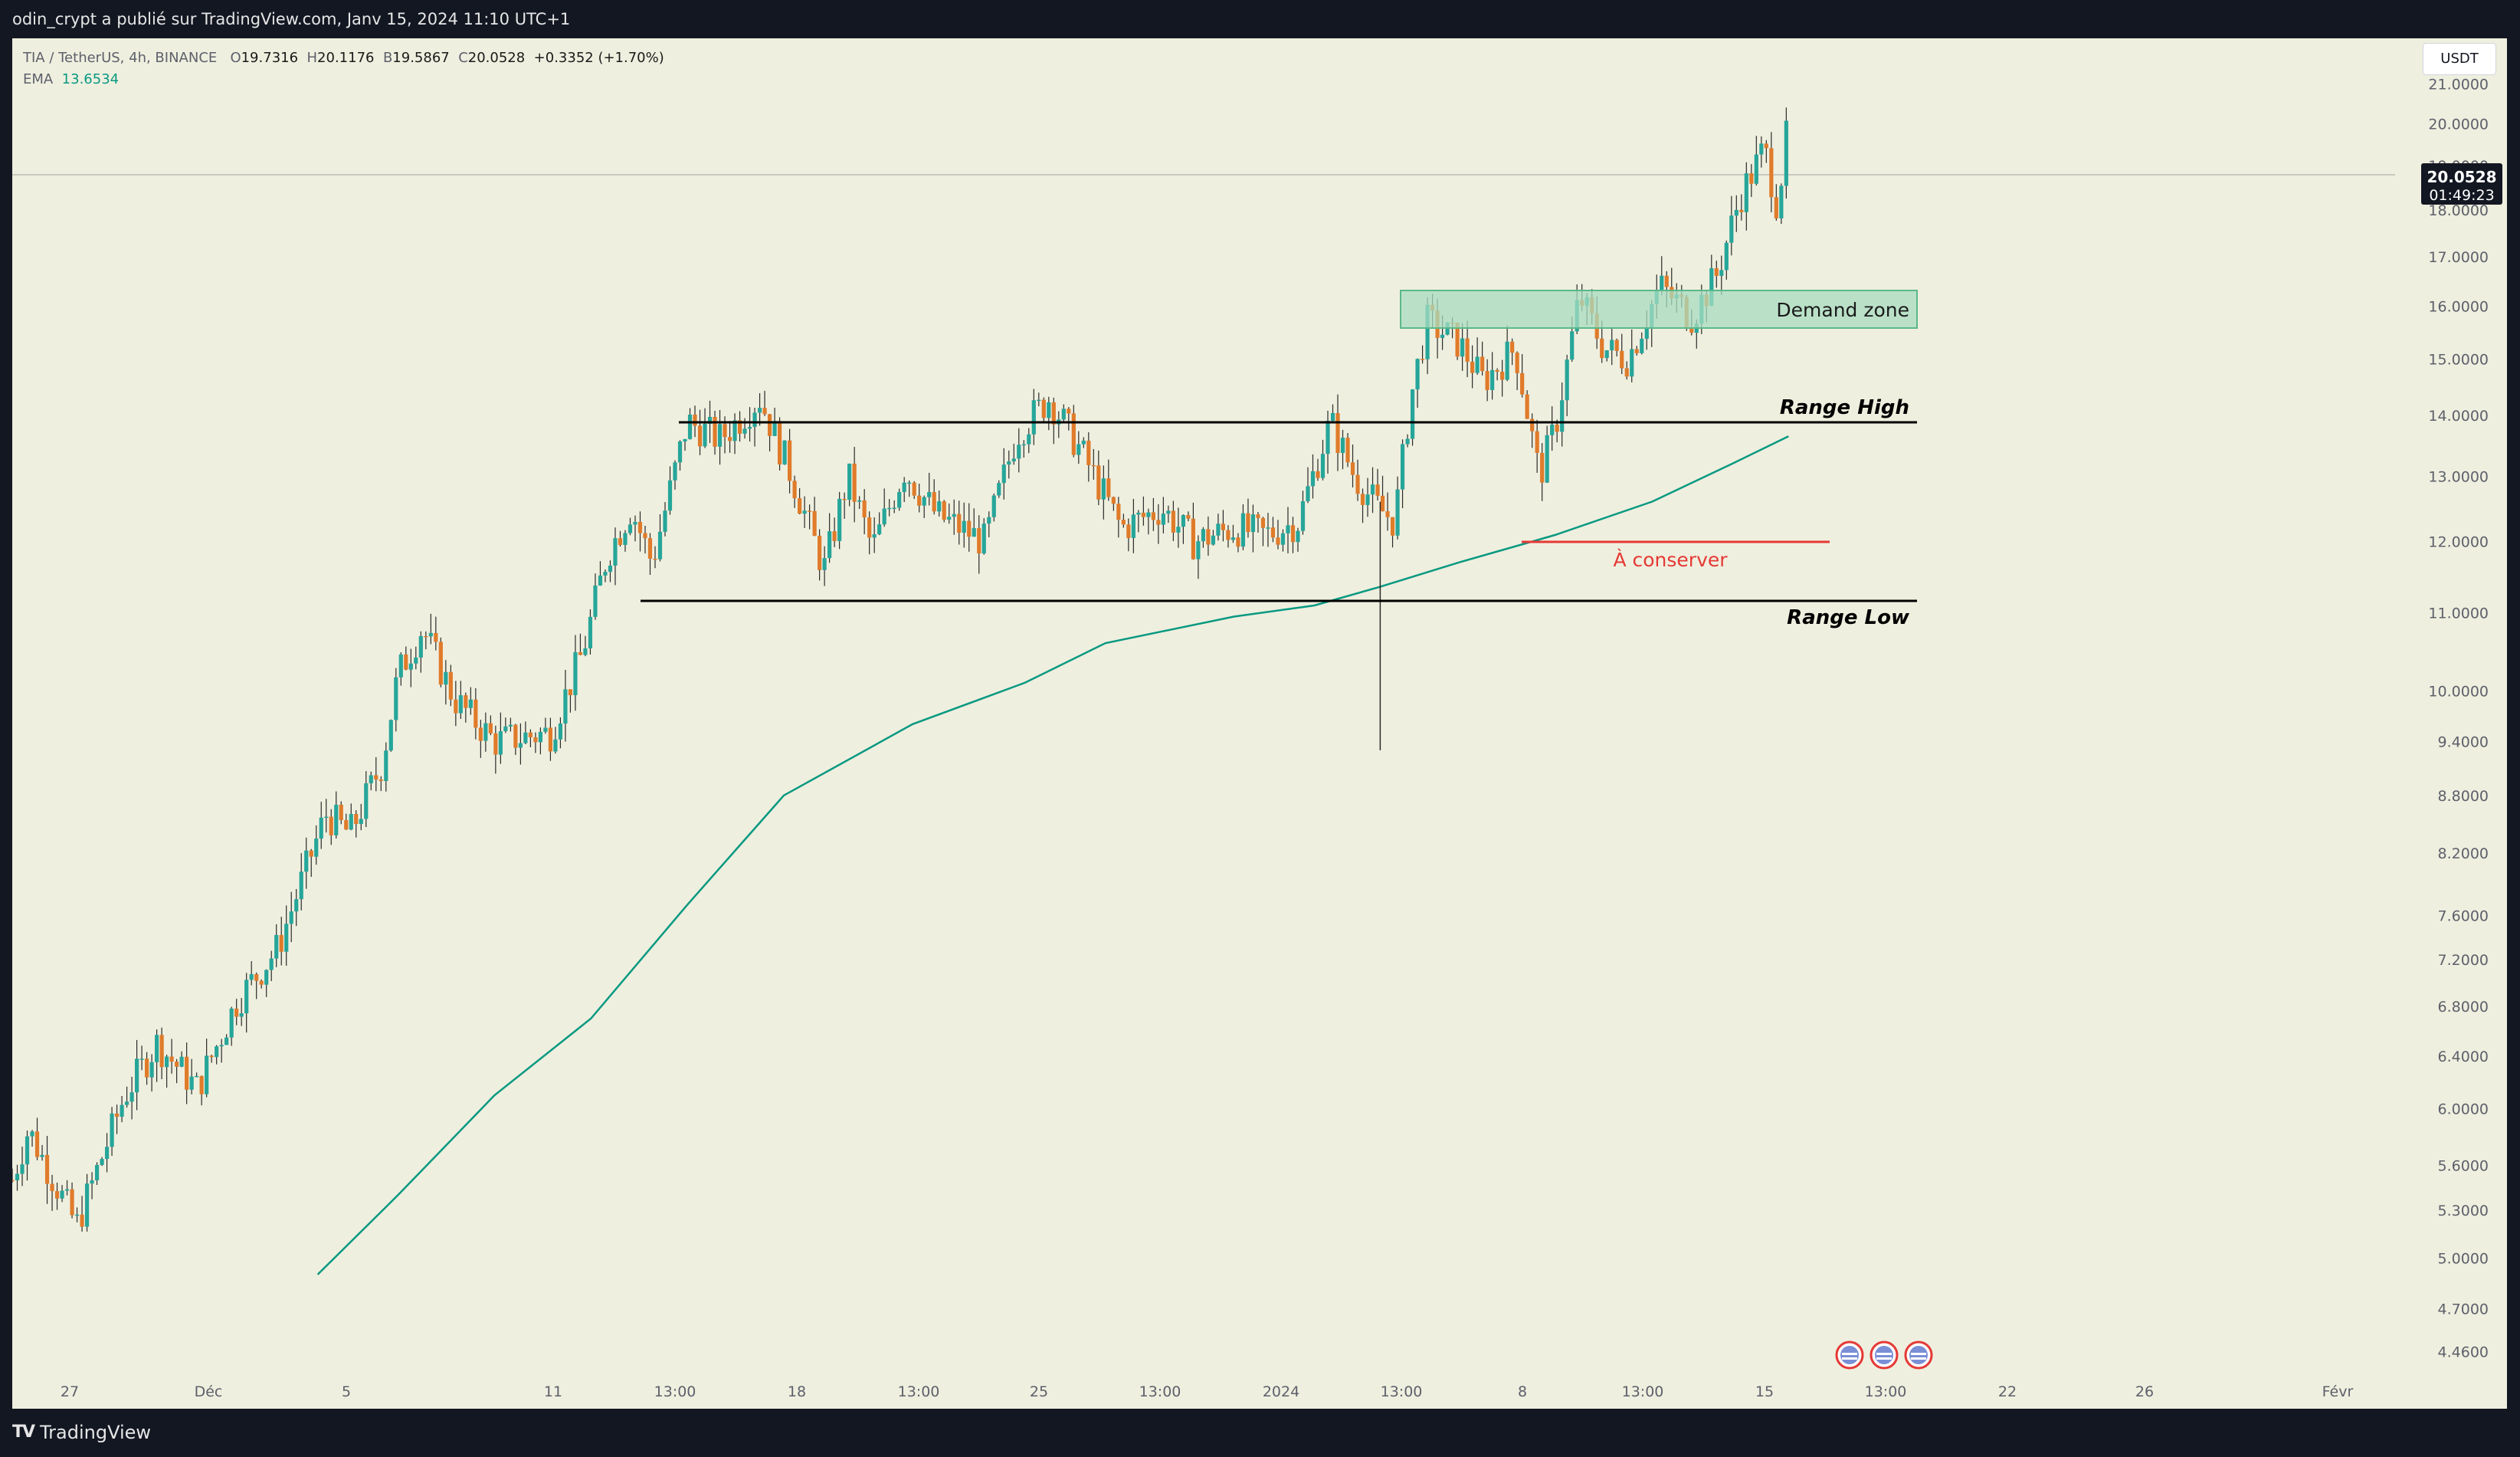 This screenshot has width=2520, height=1457. I want to click on footer-bar: TV TradingView, so click(1260, 1433).